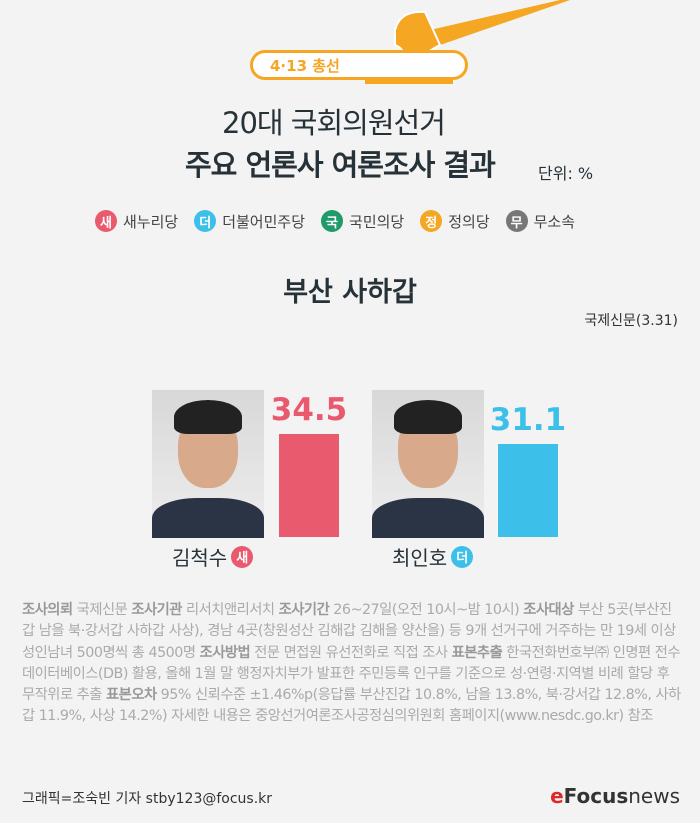 The width and height of the screenshot is (700, 823). Describe the element at coordinates (469, 221) in the screenshot. I see `legend-label: 정의당` at that location.